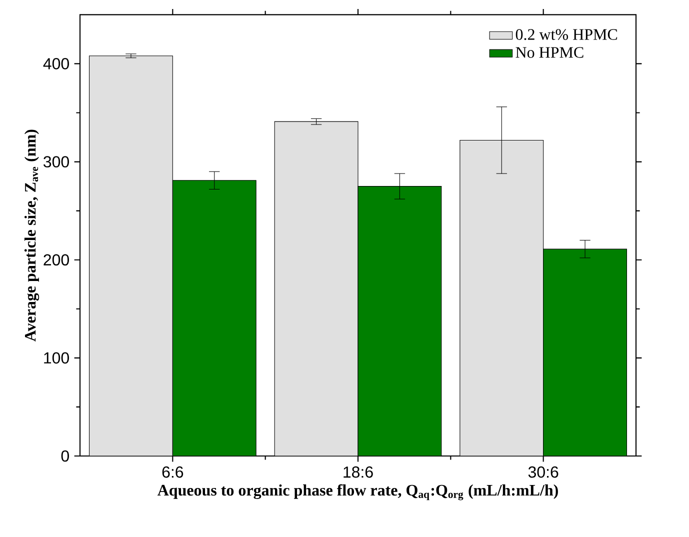  Describe the element at coordinates (65, 456) in the screenshot. I see `y-tick-label: 0` at that location.